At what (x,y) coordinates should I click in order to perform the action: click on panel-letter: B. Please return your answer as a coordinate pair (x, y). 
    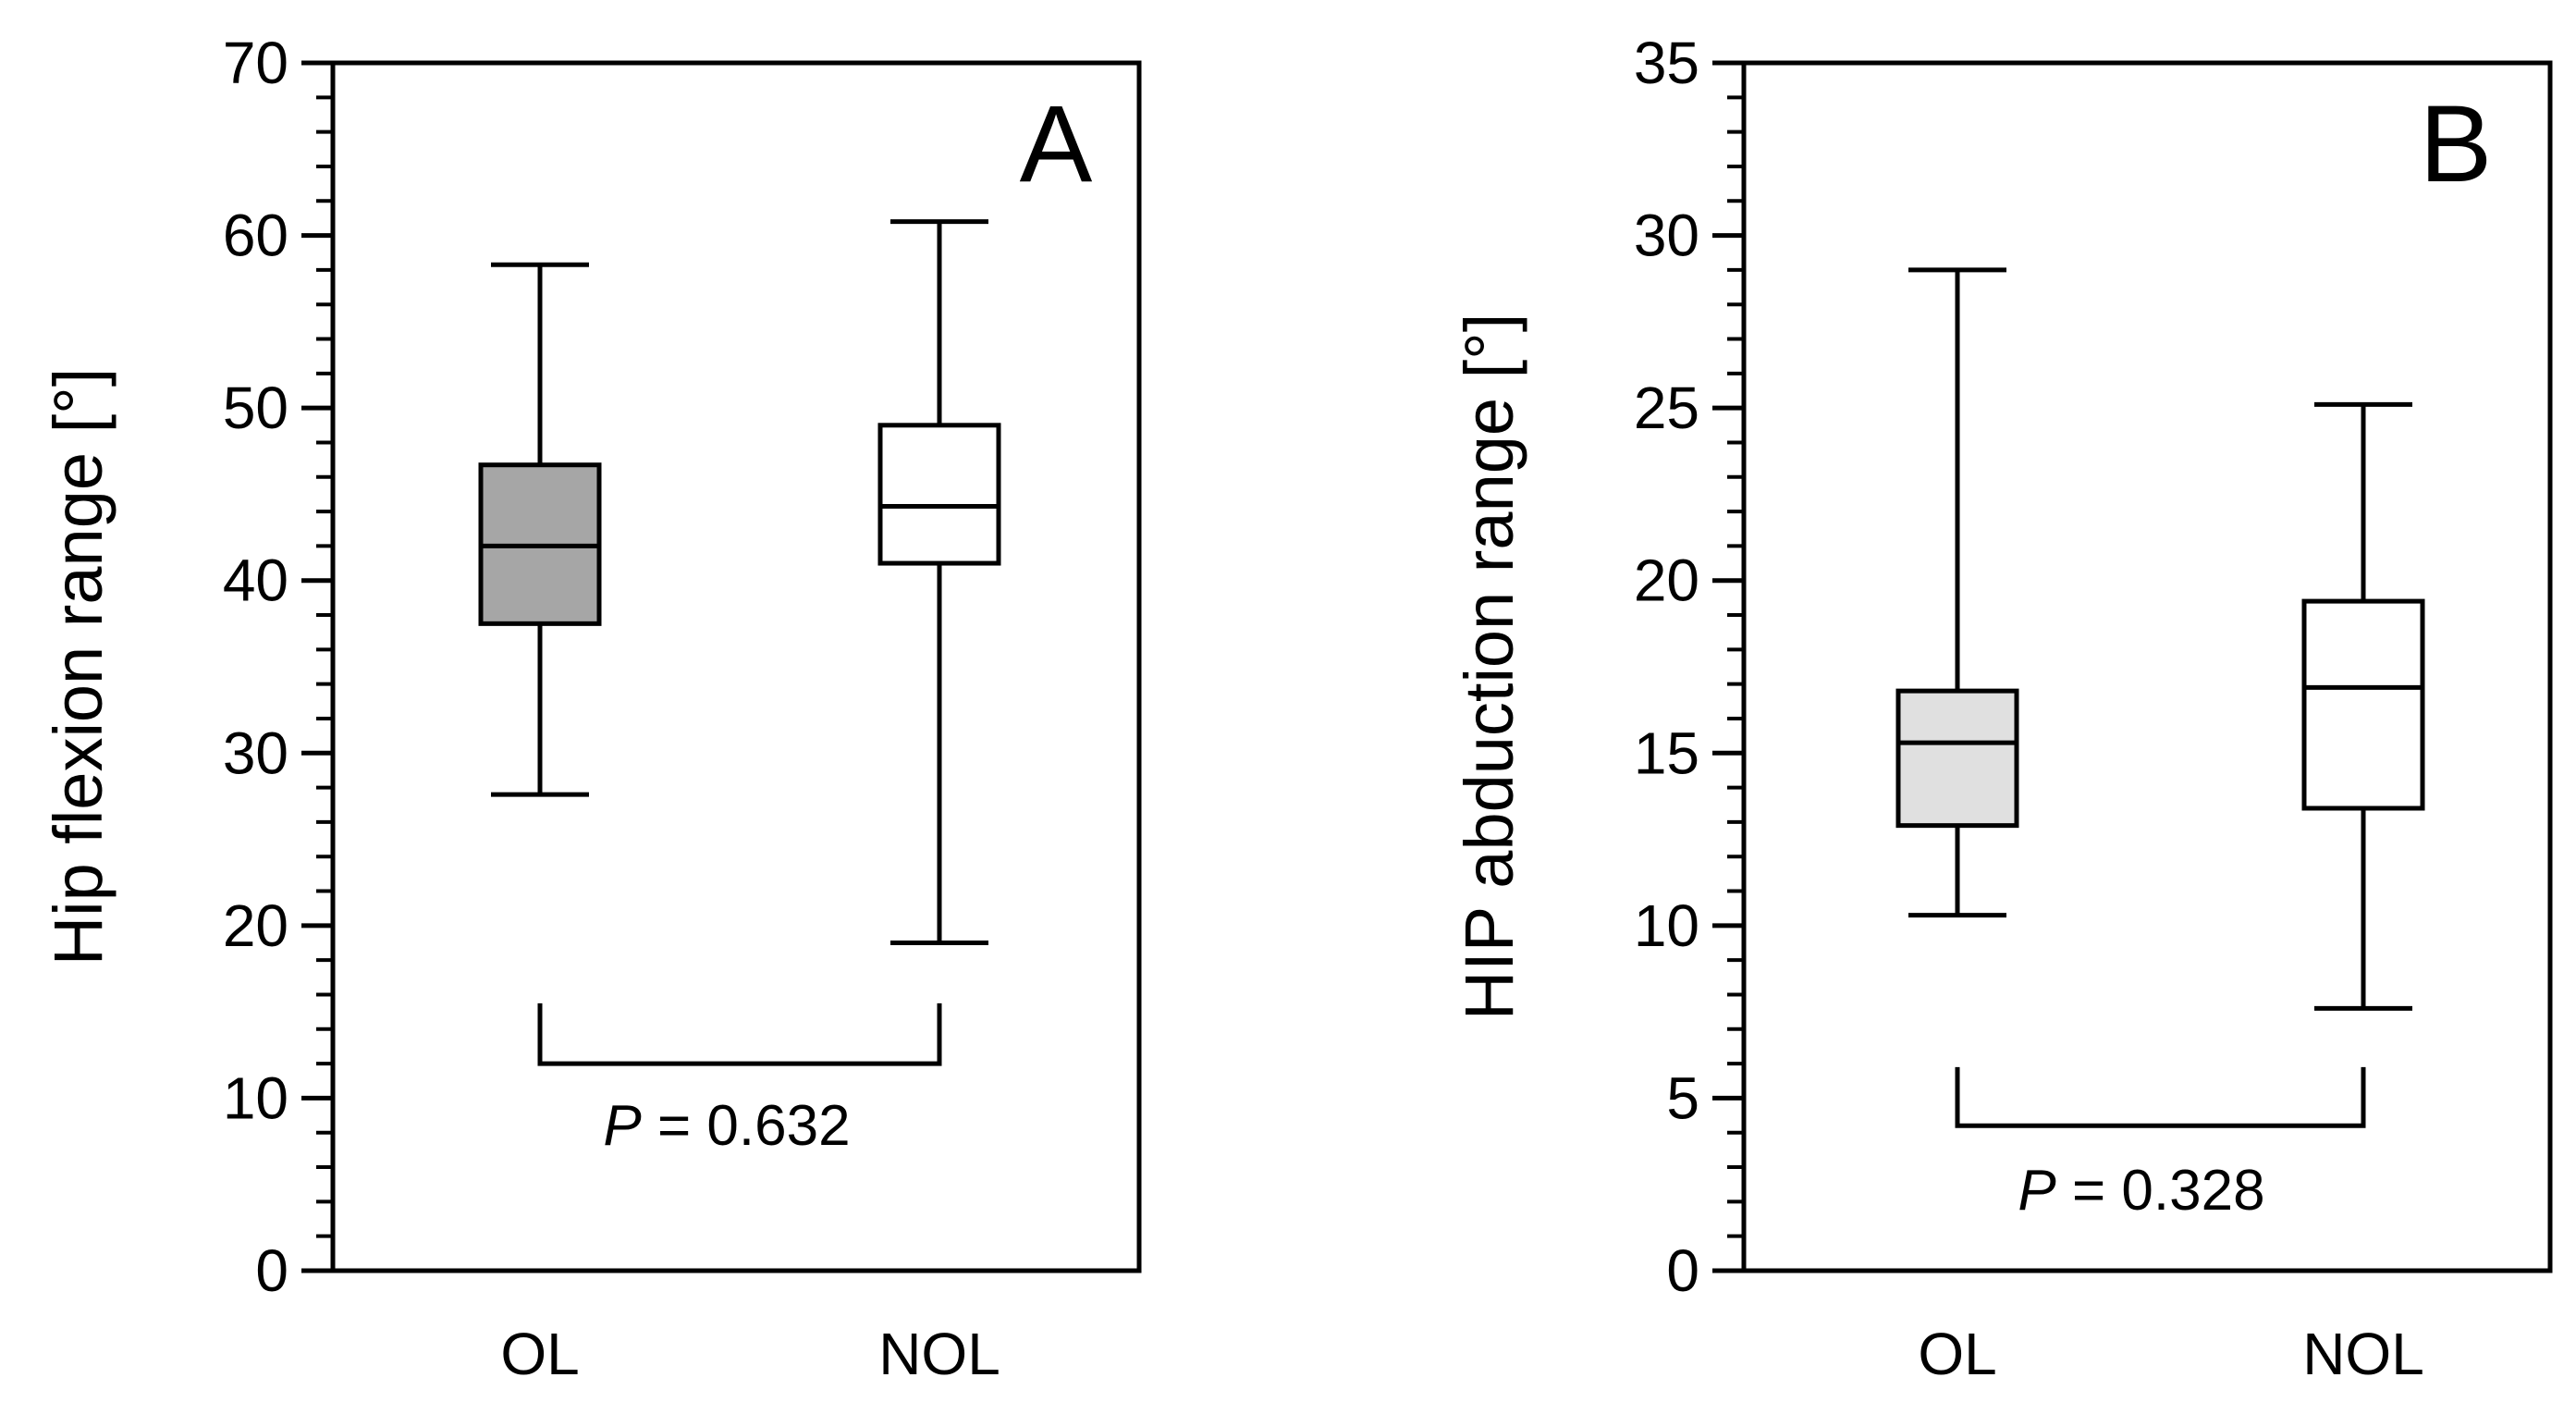
    Looking at the image, I should click on (2456, 144).